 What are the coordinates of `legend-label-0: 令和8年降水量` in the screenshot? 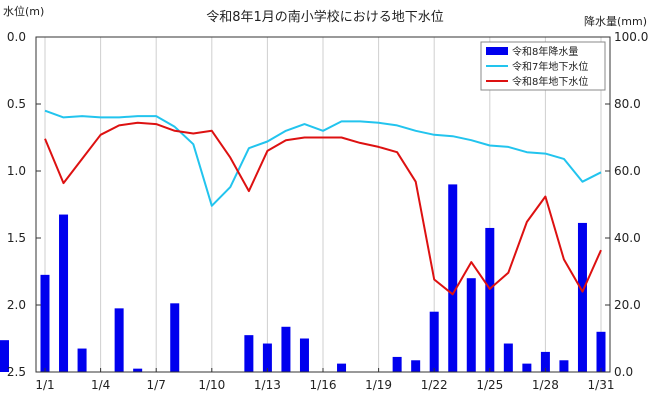 It's located at (545, 51).